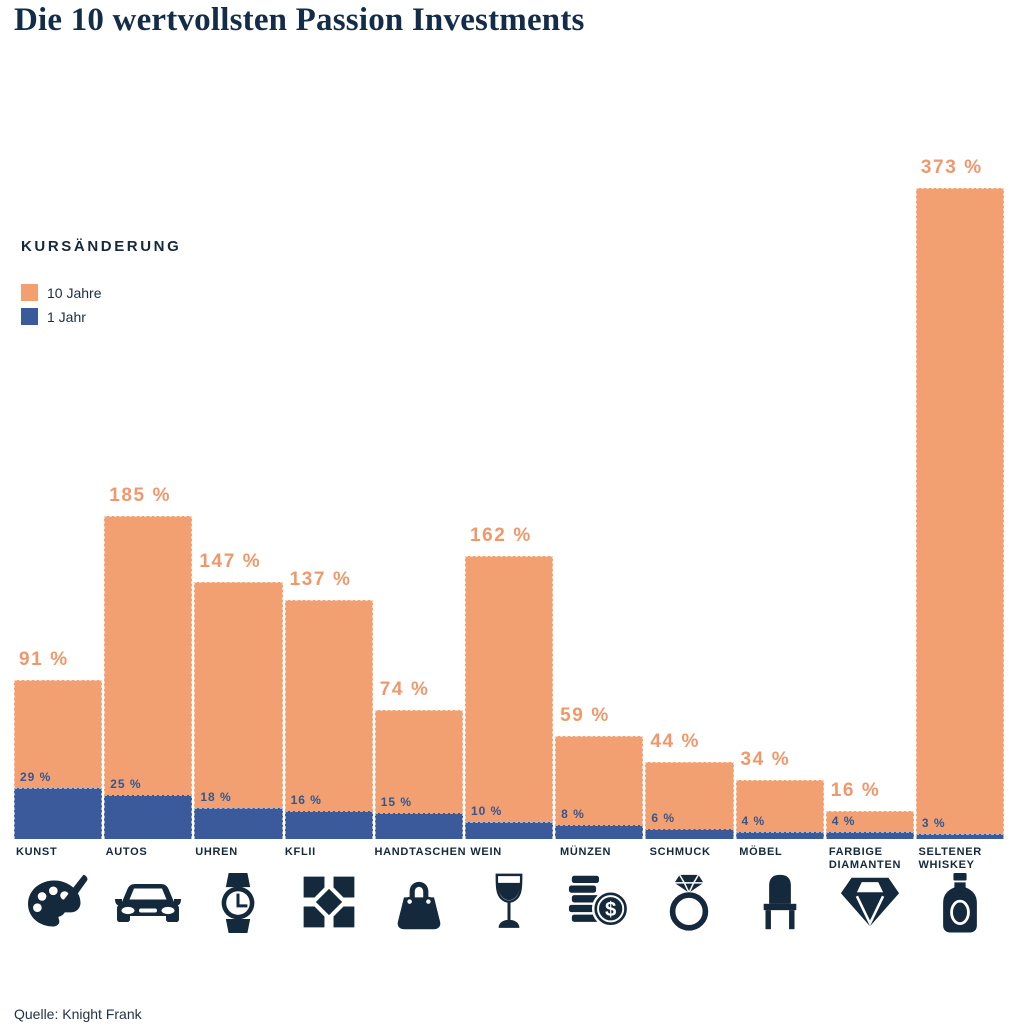 This screenshot has height=1024, width=1021. I want to click on legend-heading: KURSÄNDERUNG, so click(101, 246).